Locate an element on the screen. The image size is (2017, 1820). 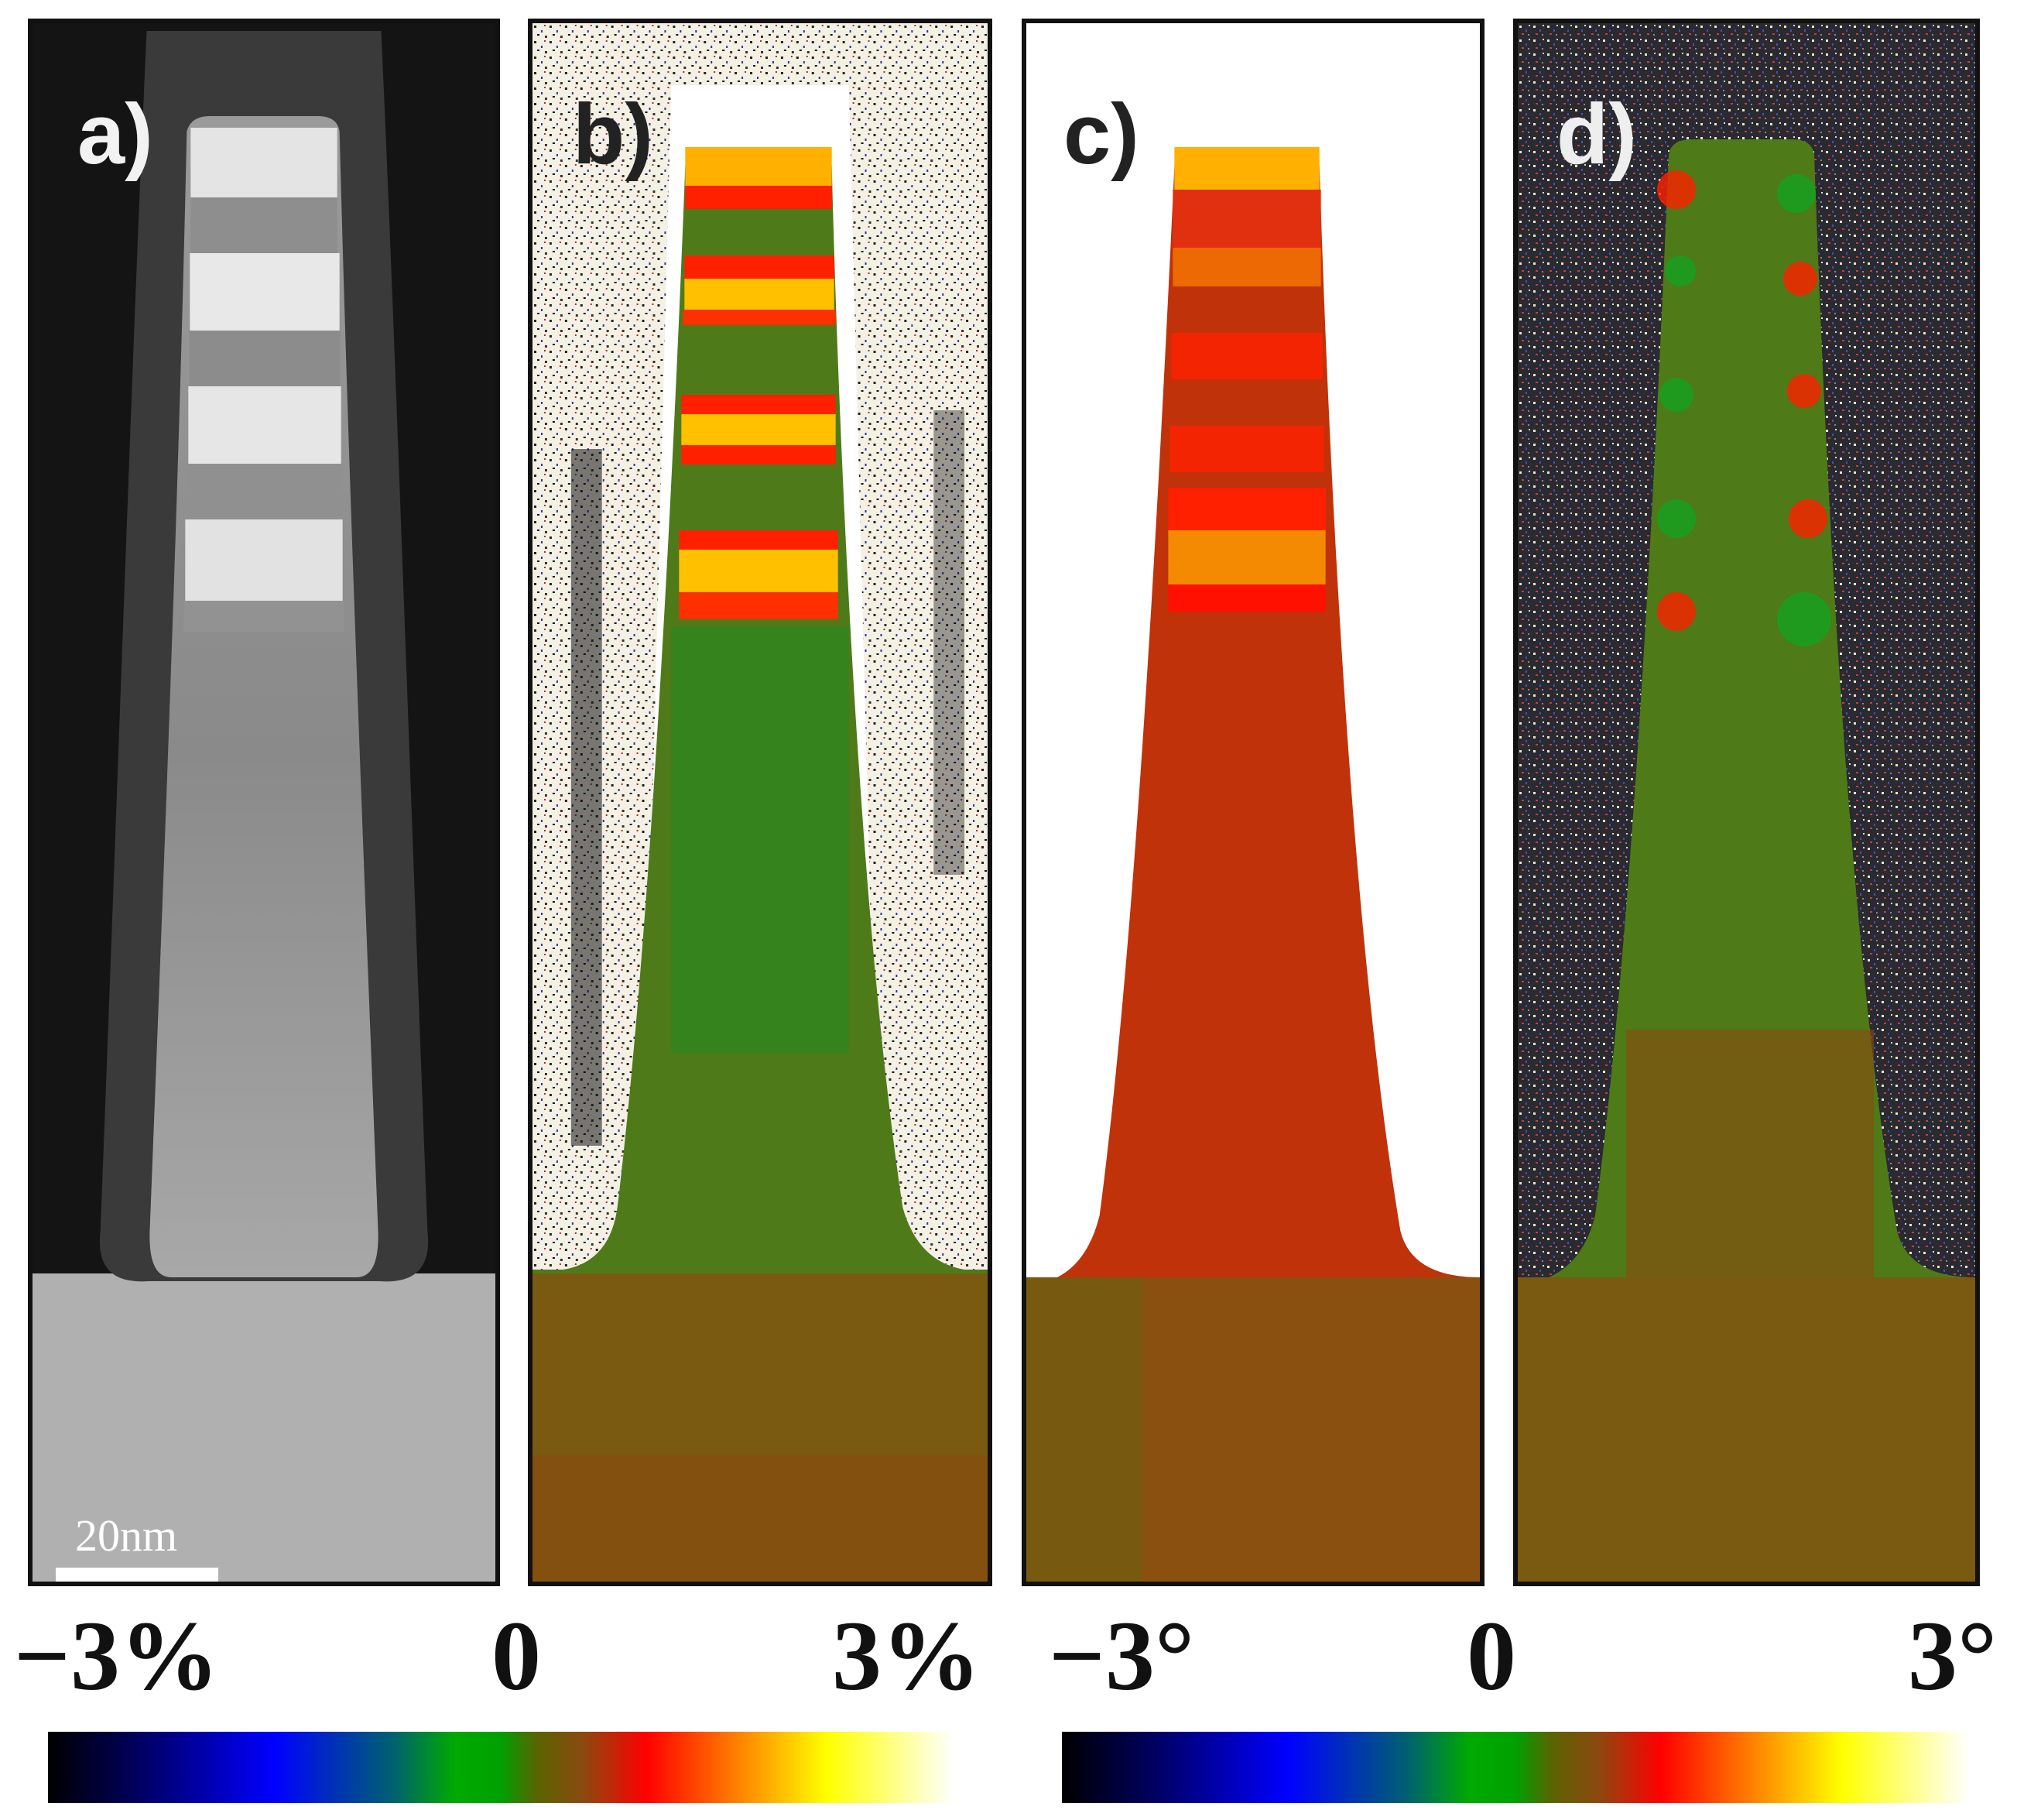
colorbar-strain-mid-label: 0 is located at coordinates (516, 1656).